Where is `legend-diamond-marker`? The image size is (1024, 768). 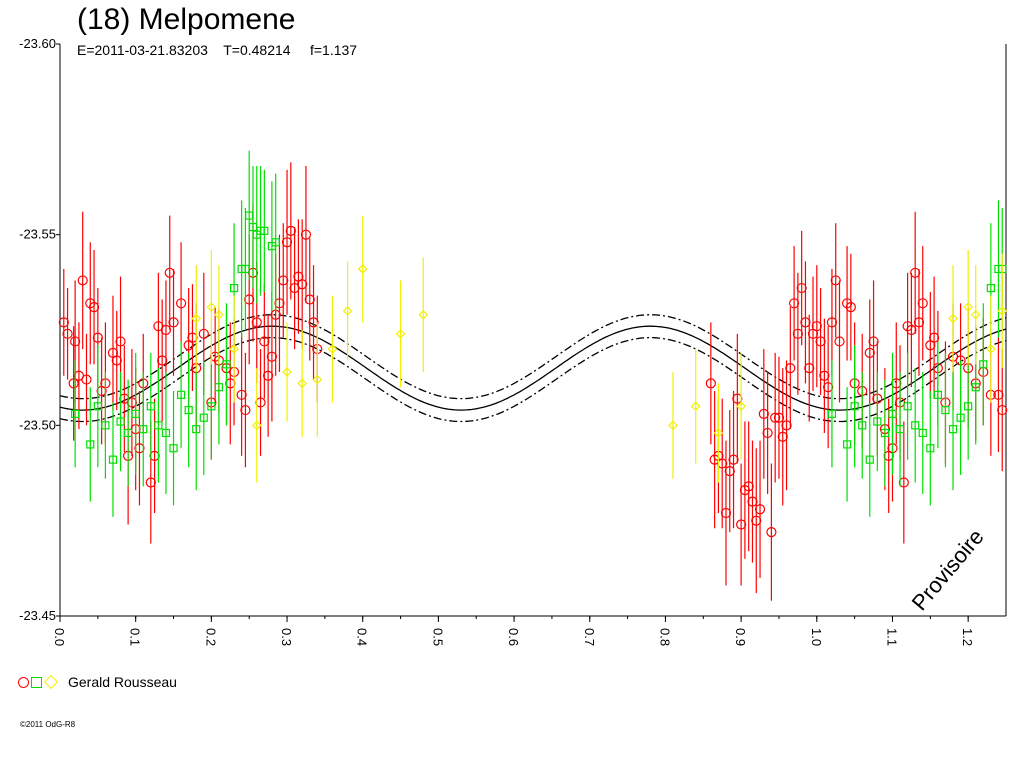 legend-diamond-marker is located at coordinates (51, 682).